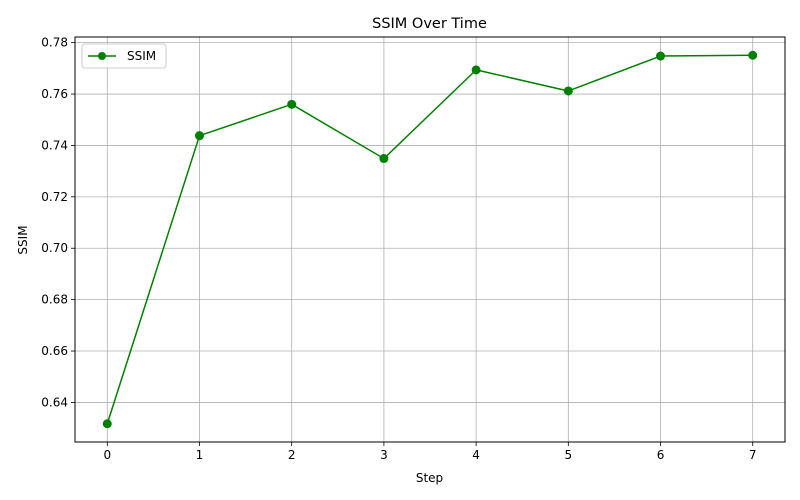 The height and width of the screenshot is (500, 800). What do you see at coordinates (292, 455) in the screenshot?
I see `x-tick-label: 2` at bounding box center [292, 455].